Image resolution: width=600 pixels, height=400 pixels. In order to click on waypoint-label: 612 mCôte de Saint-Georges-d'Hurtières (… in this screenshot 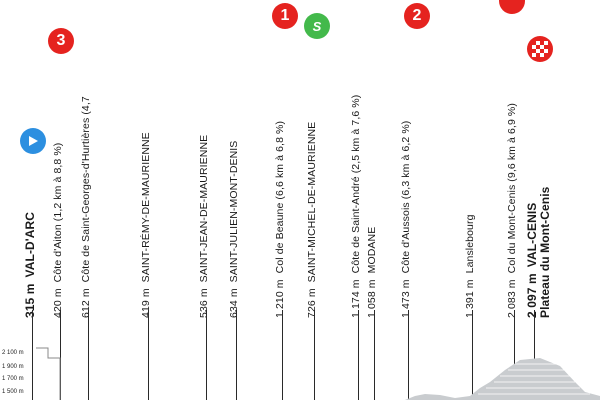, I will do `click(86, 207)`.